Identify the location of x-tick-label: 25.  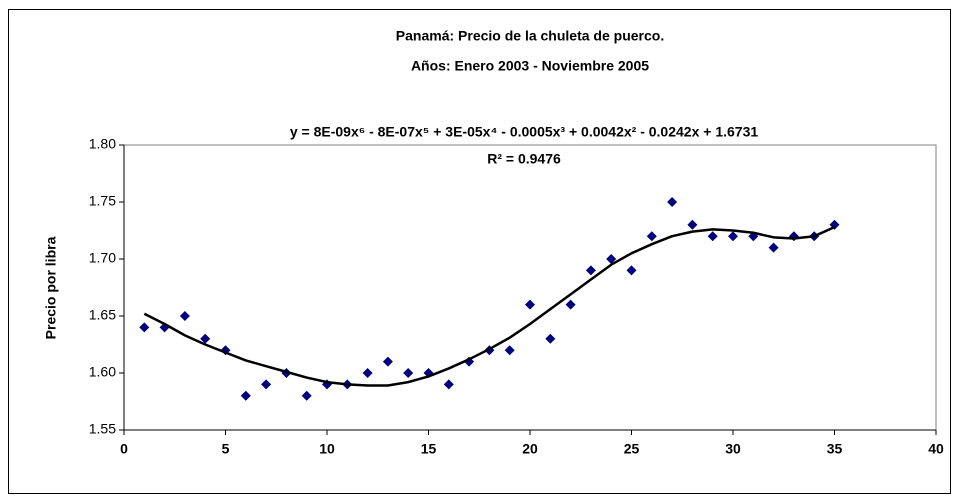
(632, 449).